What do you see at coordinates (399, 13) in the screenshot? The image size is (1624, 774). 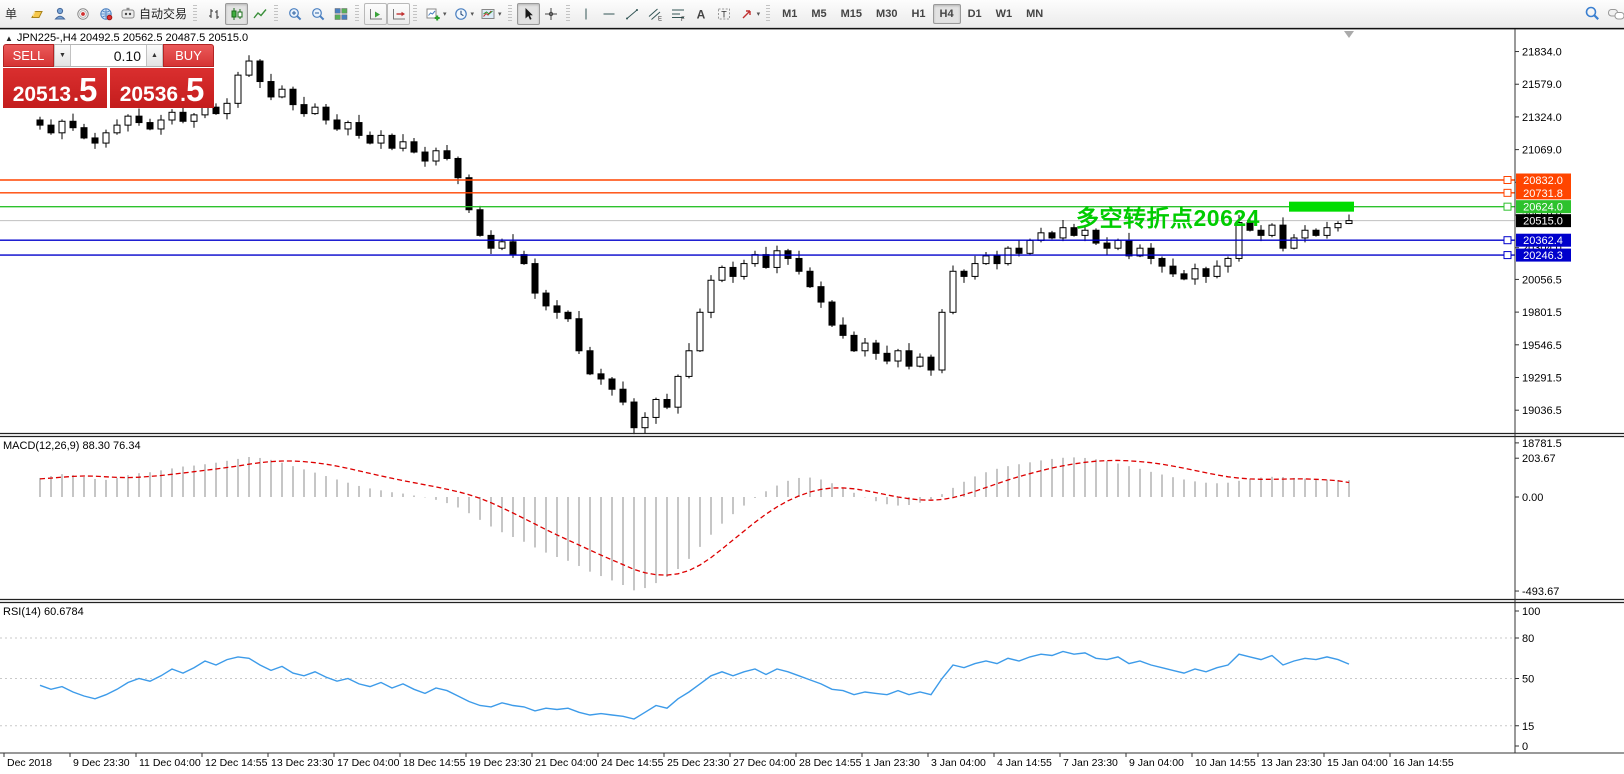 I see `chart-shift-button` at bounding box center [399, 13].